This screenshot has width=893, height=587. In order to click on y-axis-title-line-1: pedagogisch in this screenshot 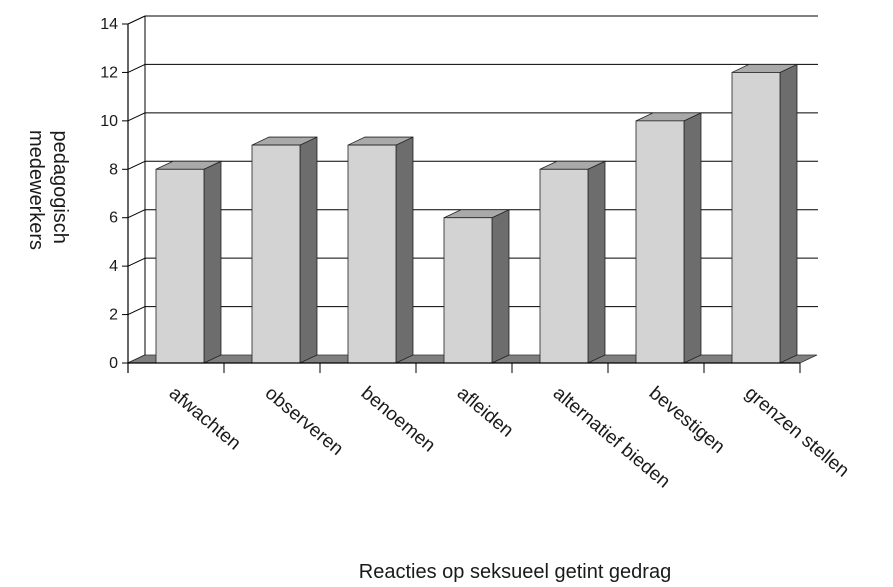, I will do `click(60, 187)`.